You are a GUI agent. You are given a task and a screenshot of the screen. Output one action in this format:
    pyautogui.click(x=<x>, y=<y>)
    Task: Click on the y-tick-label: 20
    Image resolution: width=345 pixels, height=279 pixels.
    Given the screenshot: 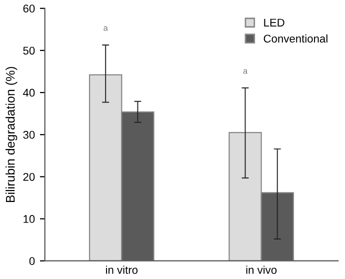 What is the action you would take?
    pyautogui.click(x=29, y=176)
    